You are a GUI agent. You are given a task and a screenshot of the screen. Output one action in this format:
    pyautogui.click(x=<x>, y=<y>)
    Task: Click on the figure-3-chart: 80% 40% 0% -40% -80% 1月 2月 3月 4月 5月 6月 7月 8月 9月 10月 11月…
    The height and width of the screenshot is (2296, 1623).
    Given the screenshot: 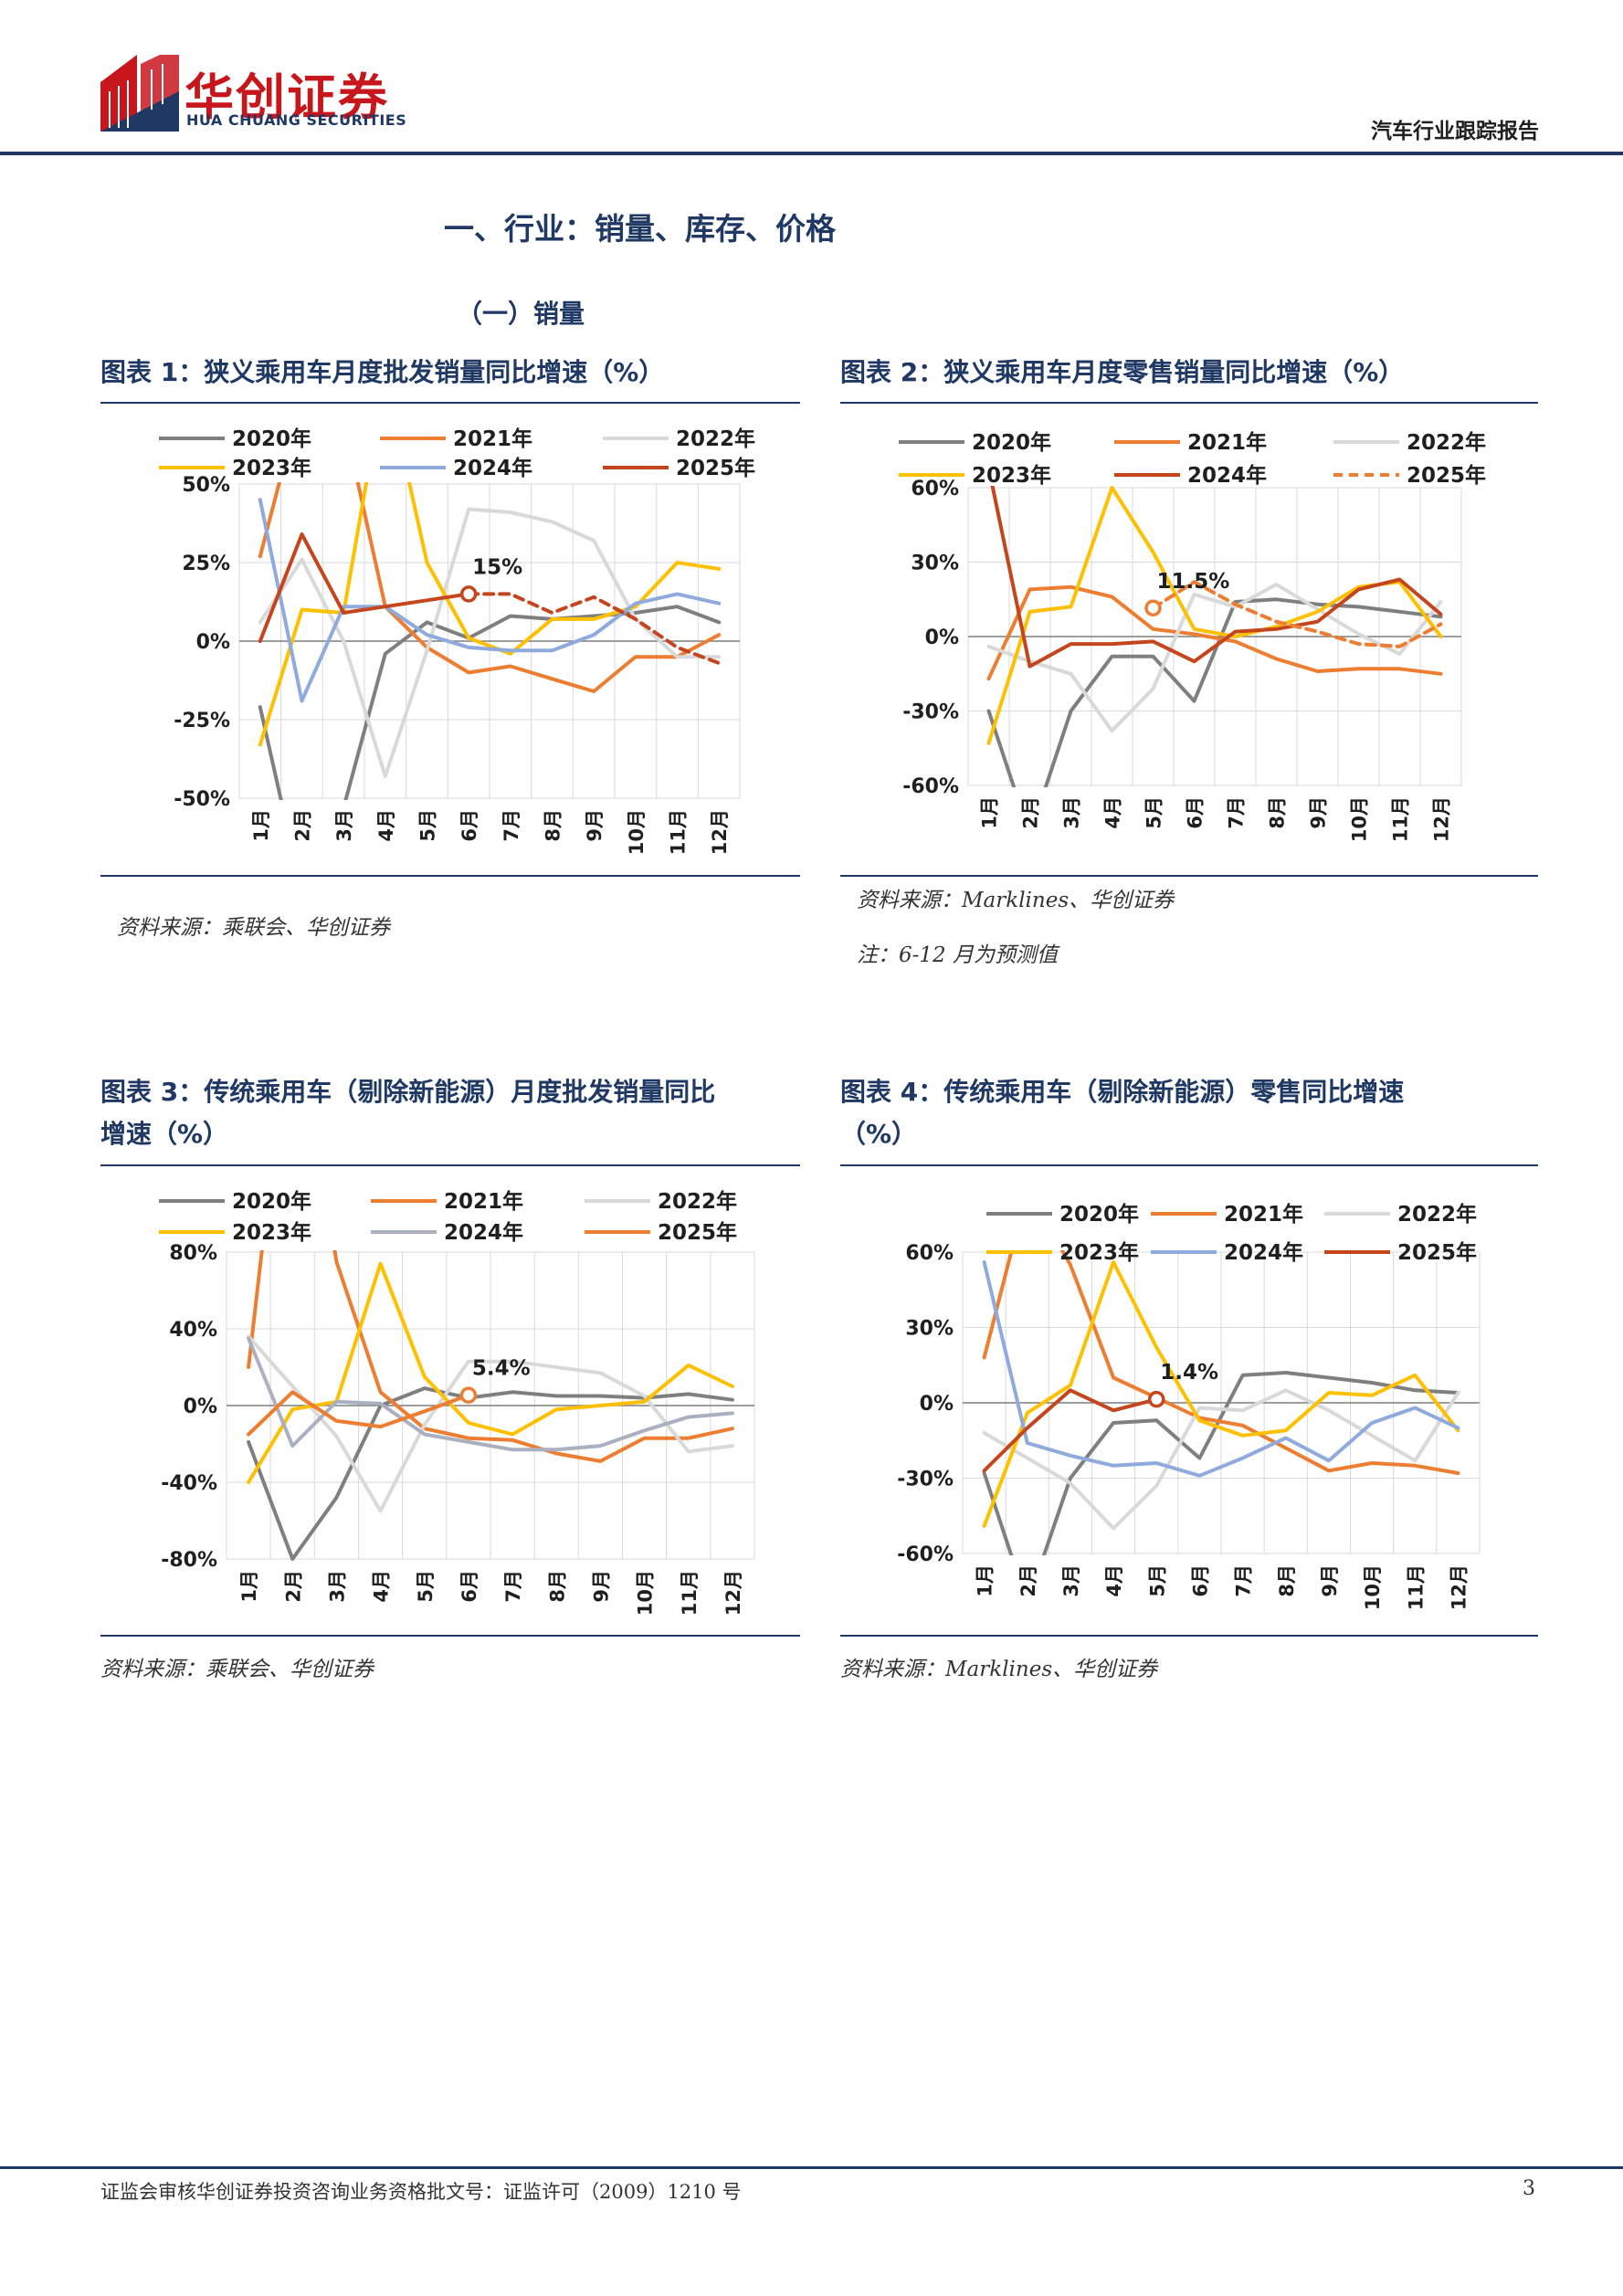 What is the action you would take?
    pyautogui.click(x=457, y=1402)
    